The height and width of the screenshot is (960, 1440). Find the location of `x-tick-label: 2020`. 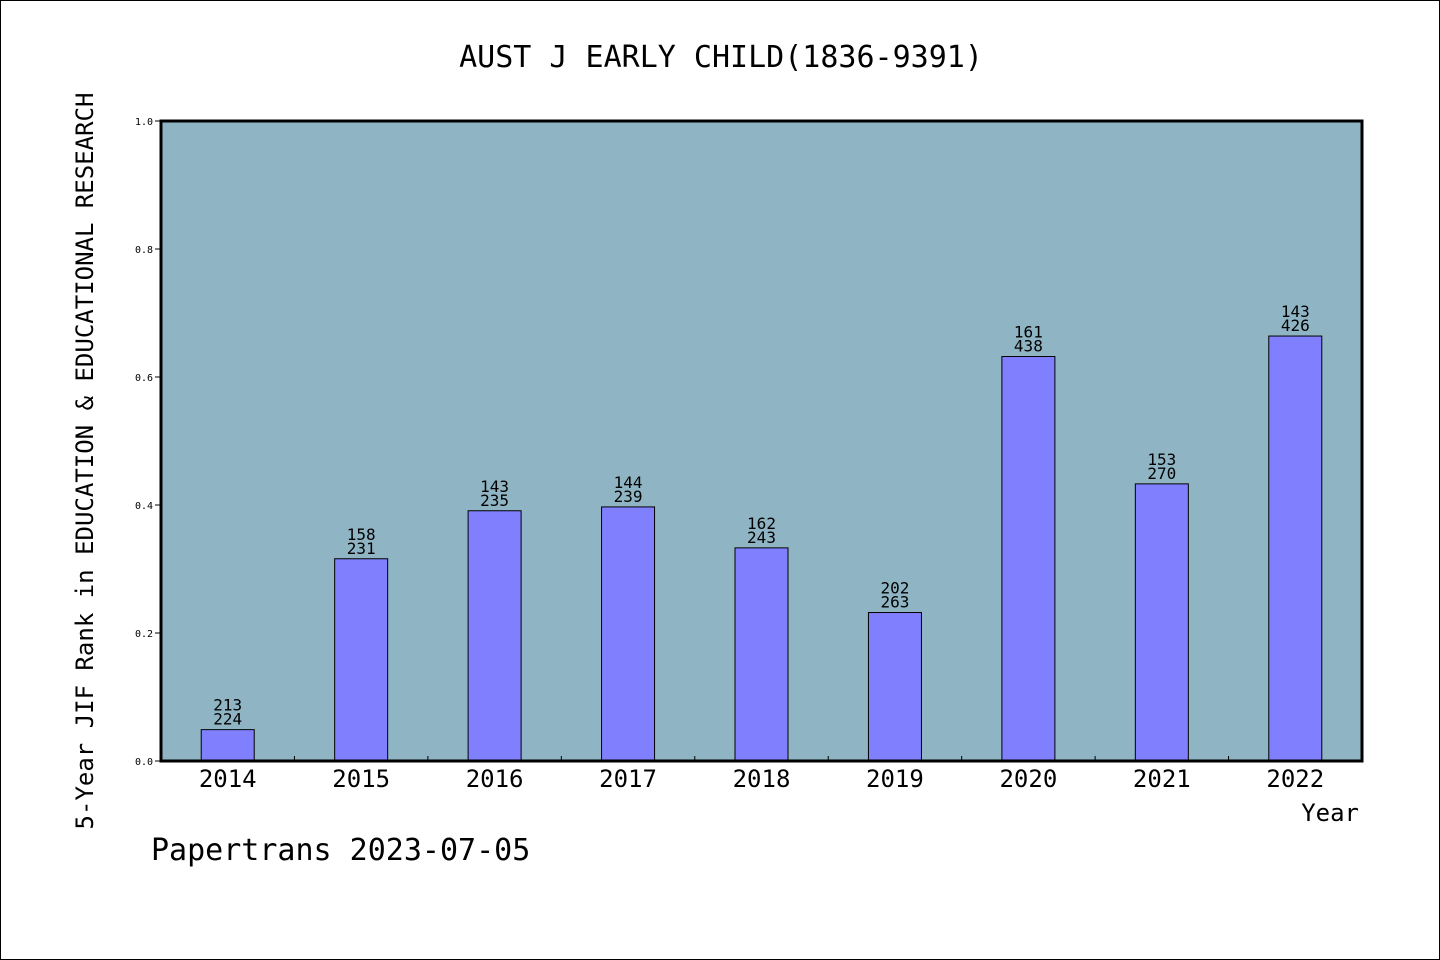

x-tick-label: 2020 is located at coordinates (1028, 779).